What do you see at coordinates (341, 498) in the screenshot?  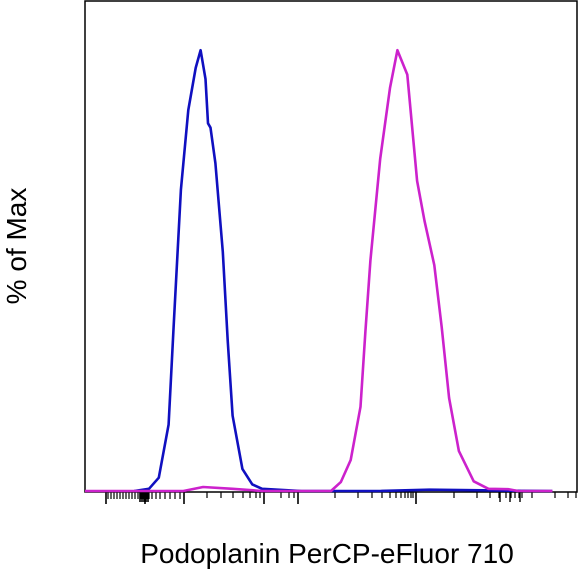 I see `x-axis-ticks` at bounding box center [341, 498].